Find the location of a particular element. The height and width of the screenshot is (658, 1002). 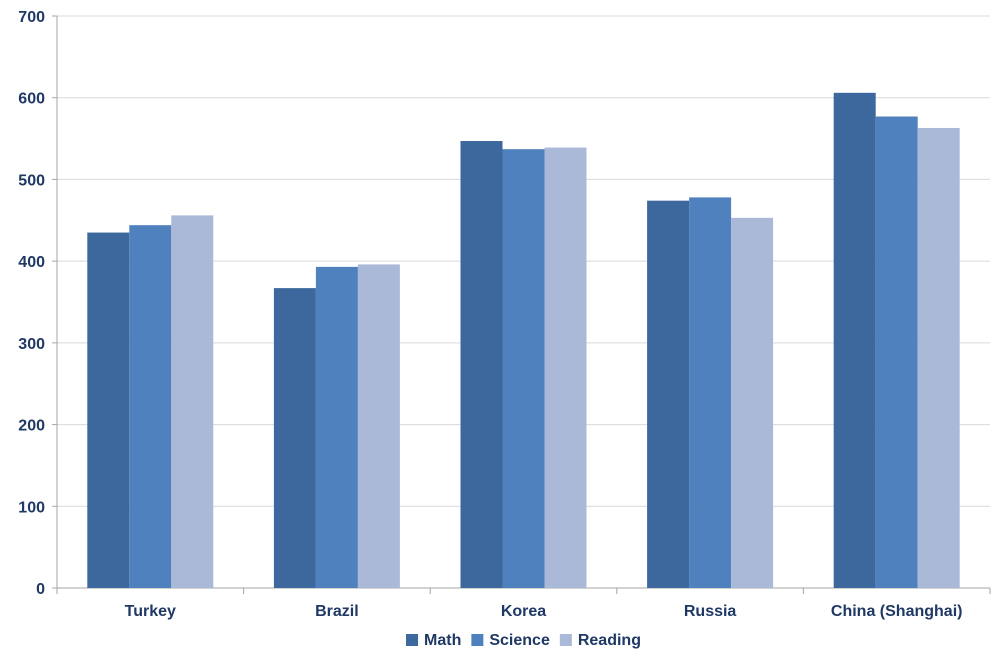

bar-science-russia is located at coordinates (710, 393).